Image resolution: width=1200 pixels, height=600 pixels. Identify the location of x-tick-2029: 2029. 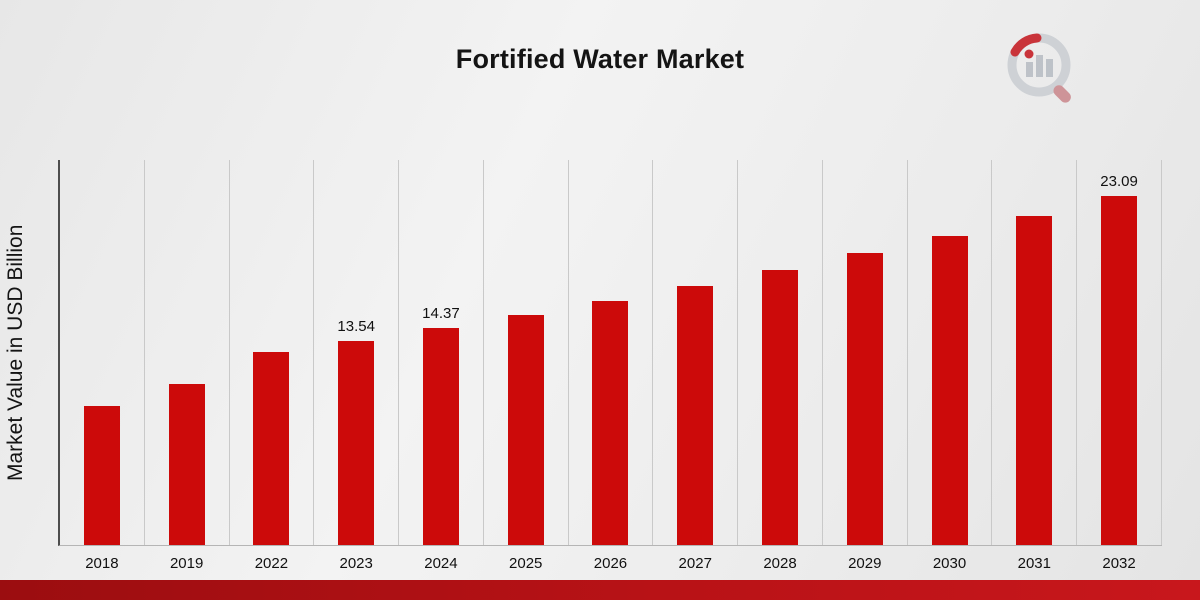
(865, 563).